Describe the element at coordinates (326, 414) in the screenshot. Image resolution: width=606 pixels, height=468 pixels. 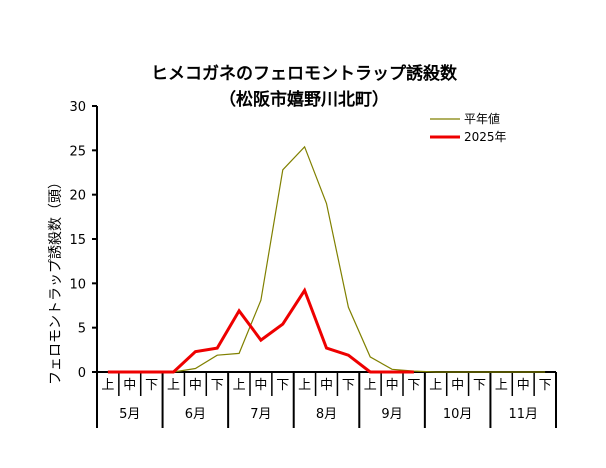
I see `x-month-label: 8月` at that location.